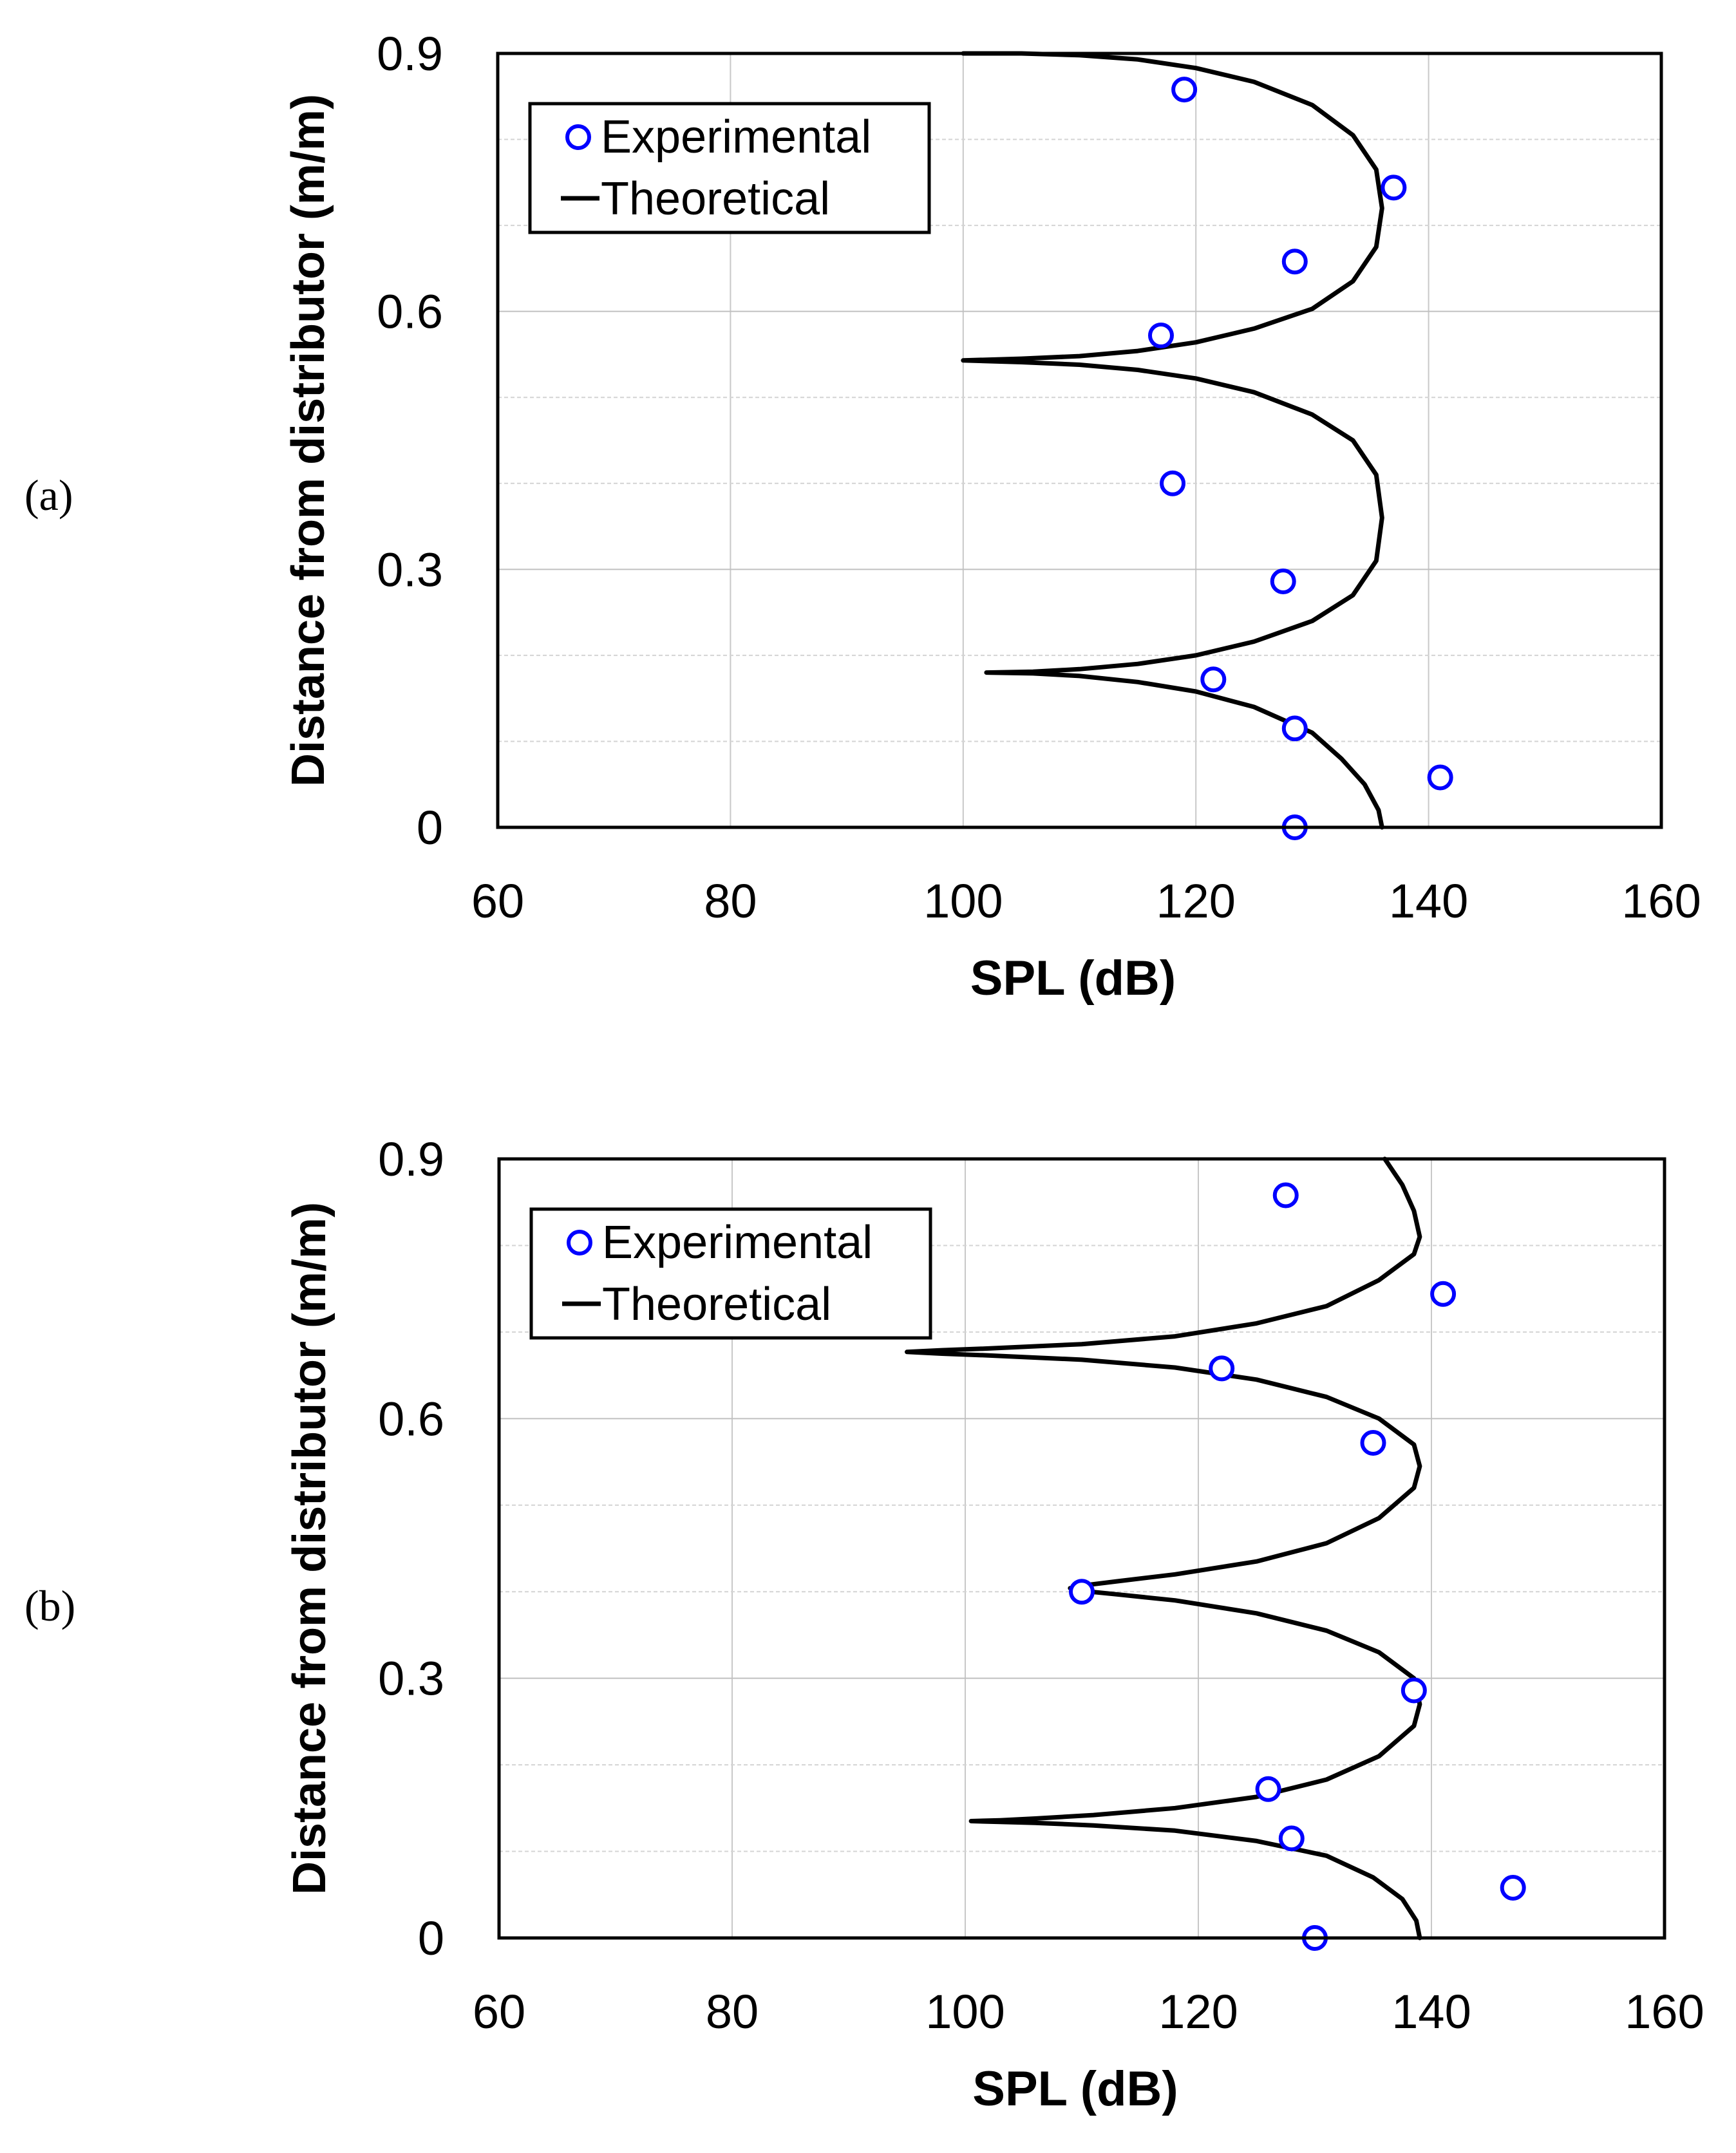 Image resolution: width=1736 pixels, height=2153 pixels. What do you see at coordinates (50, 1606) in the screenshot?
I see `panel-label-b: (b)` at bounding box center [50, 1606].